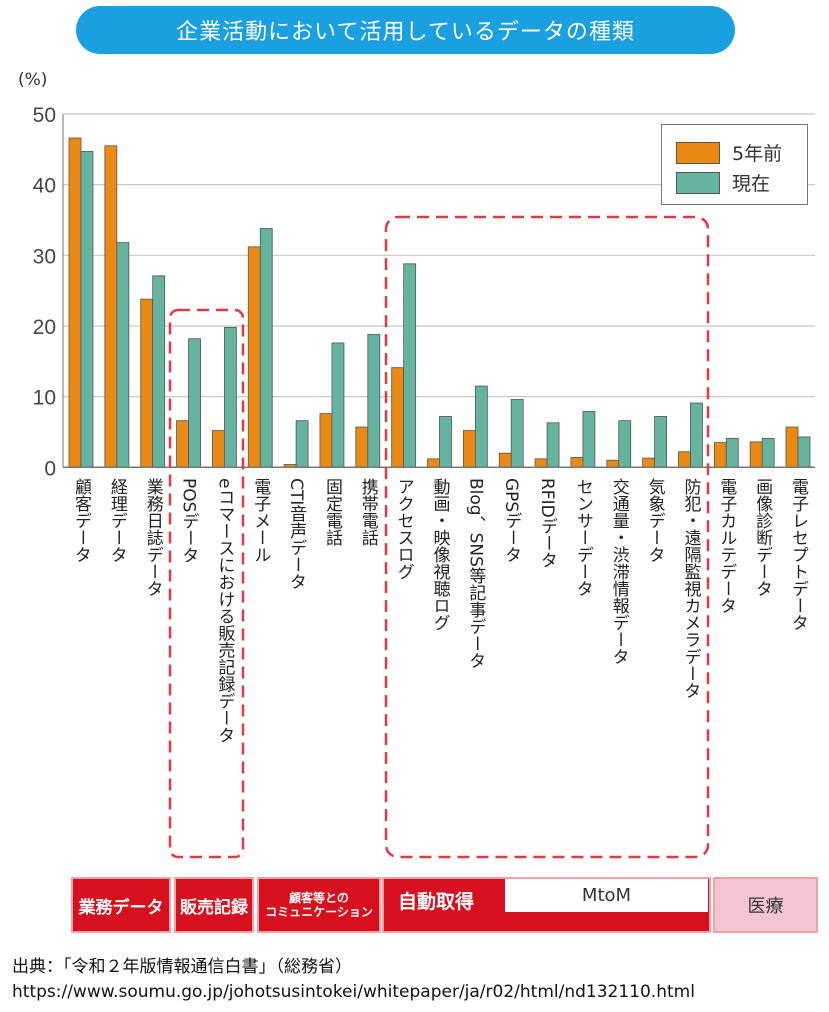  What do you see at coordinates (224, 611) in the screenshot?
I see `category-label: eコマースにおける販売記録データ` at bounding box center [224, 611].